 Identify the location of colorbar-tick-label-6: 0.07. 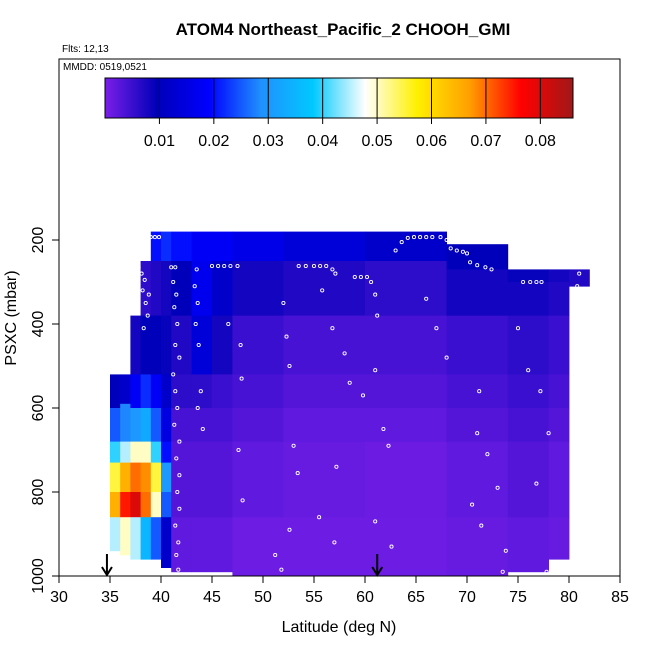
(485, 141).